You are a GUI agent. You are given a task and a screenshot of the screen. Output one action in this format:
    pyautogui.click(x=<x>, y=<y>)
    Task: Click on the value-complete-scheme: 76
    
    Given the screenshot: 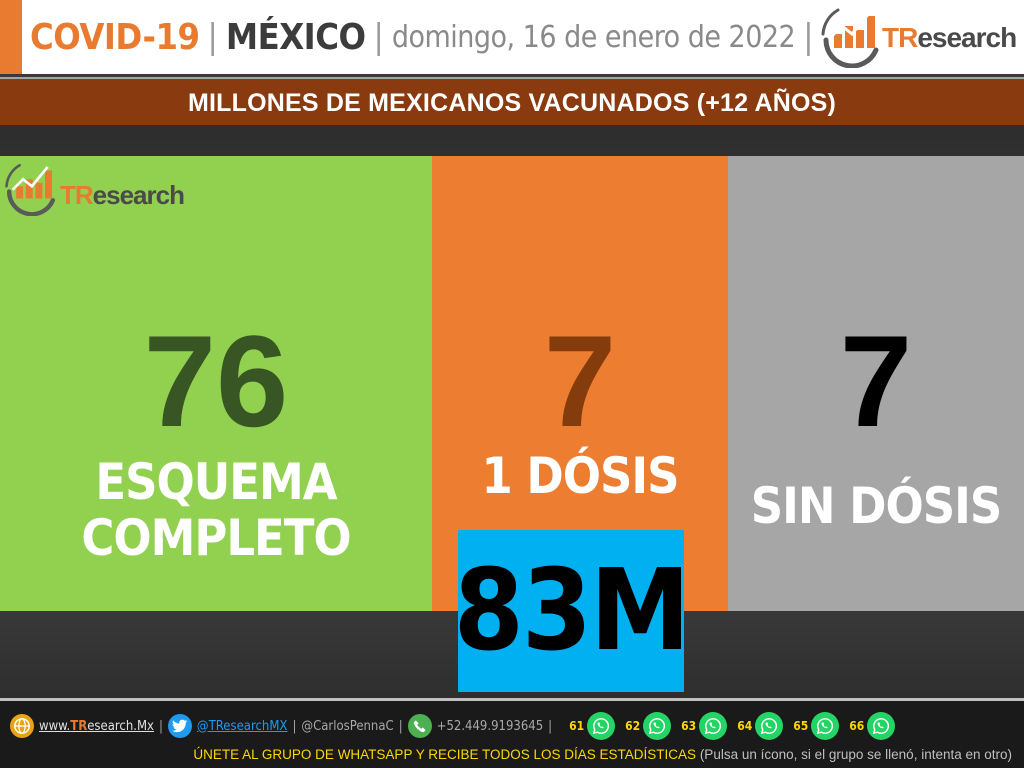 What is the action you would take?
    pyautogui.click(x=216, y=381)
    